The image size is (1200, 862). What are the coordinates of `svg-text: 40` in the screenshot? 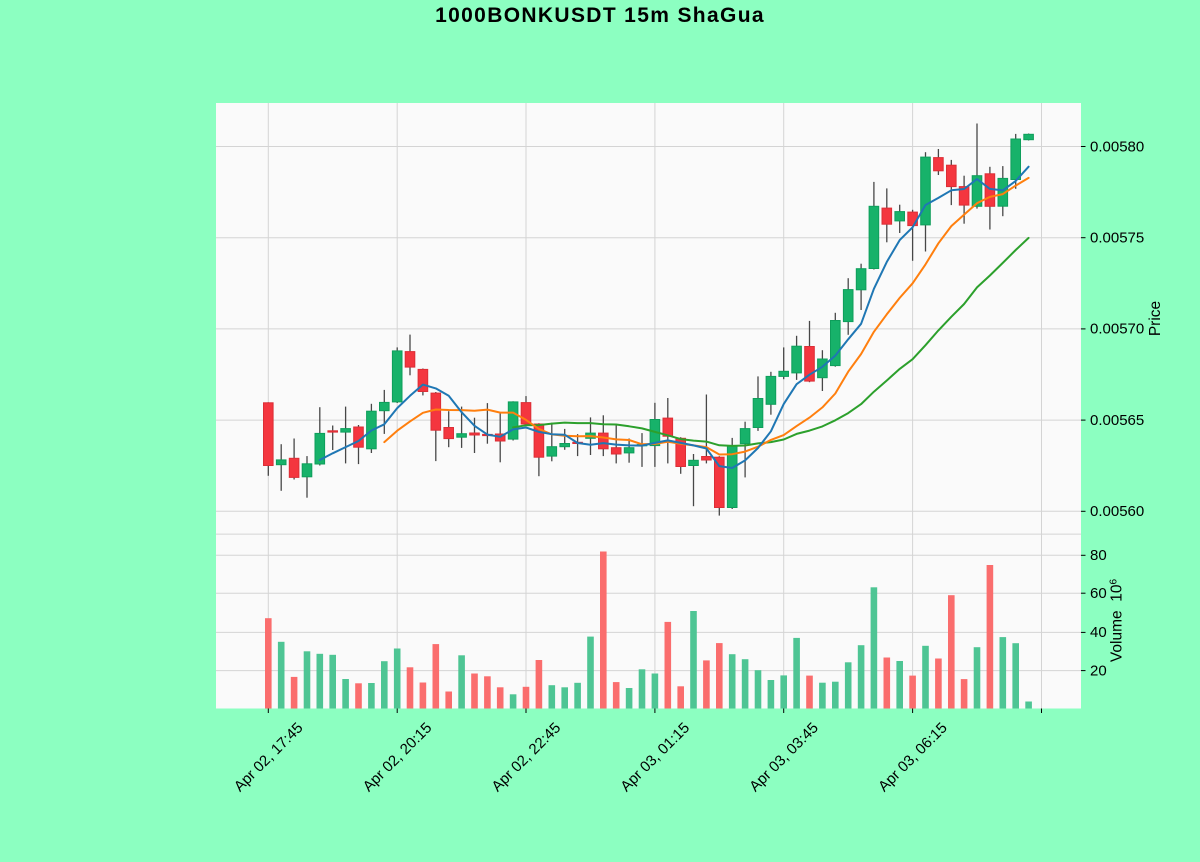 It's located at (1098, 632).